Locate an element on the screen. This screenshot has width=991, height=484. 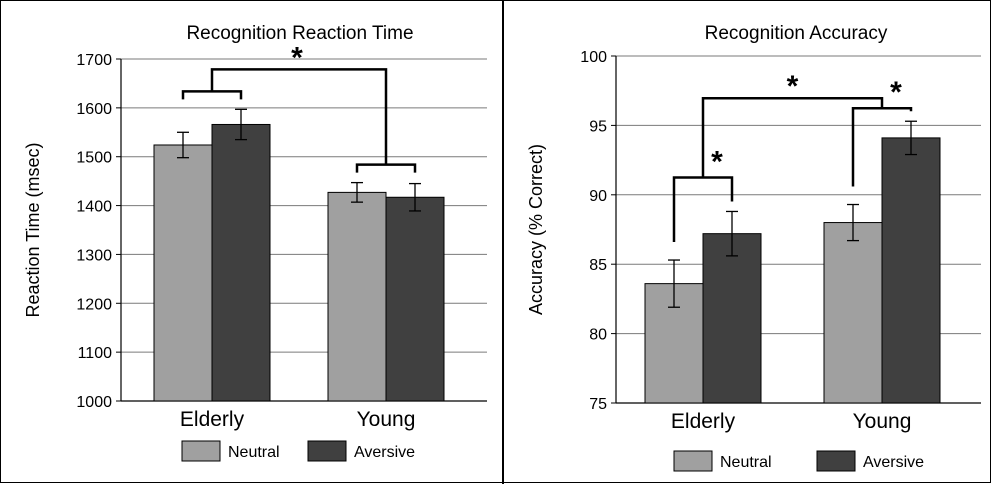
bar-neutral-elderly is located at coordinates (183, 273).